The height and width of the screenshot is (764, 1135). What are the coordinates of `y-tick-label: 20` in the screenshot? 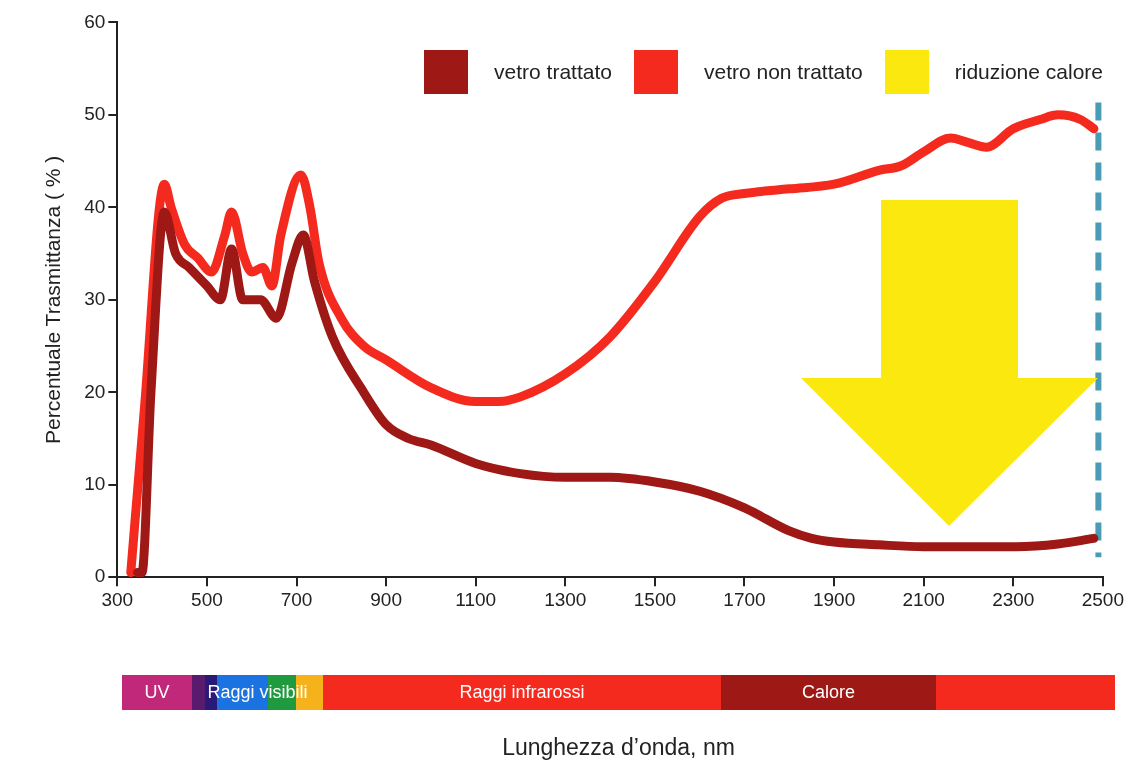 It's located at (95, 391).